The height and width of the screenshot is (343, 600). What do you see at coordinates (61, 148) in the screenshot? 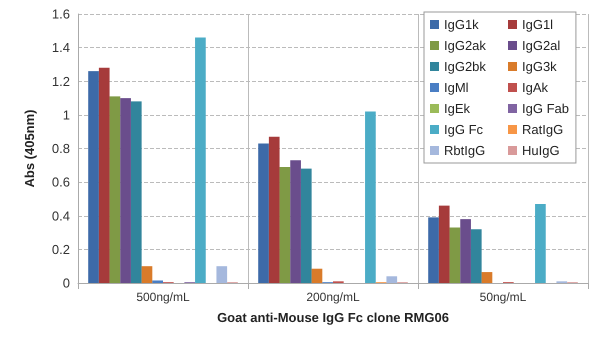
I see `y-tick-label: 0.8` at bounding box center [61, 148].